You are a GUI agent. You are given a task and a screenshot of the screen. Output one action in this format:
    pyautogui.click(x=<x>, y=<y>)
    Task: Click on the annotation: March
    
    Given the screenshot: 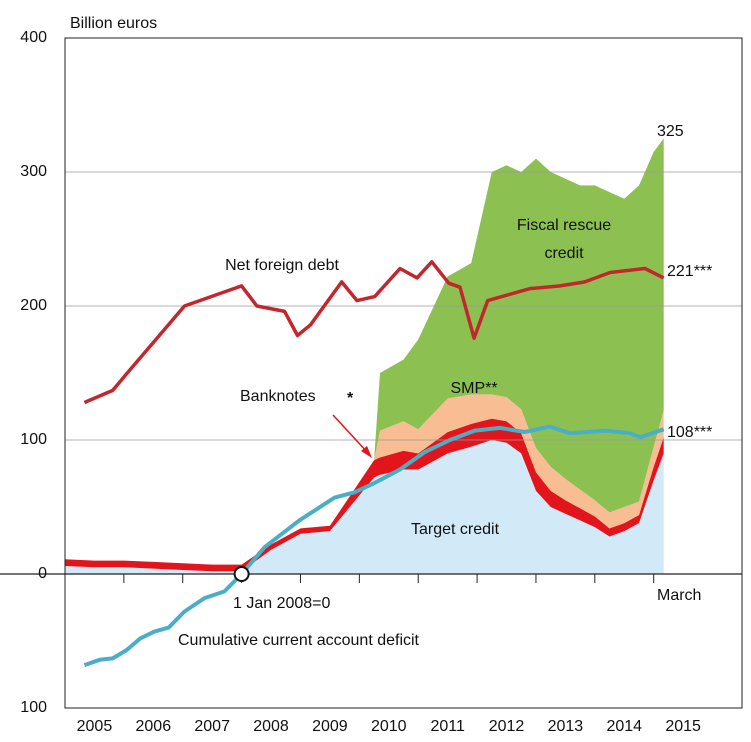 What is the action you would take?
    pyautogui.click(x=679, y=595)
    